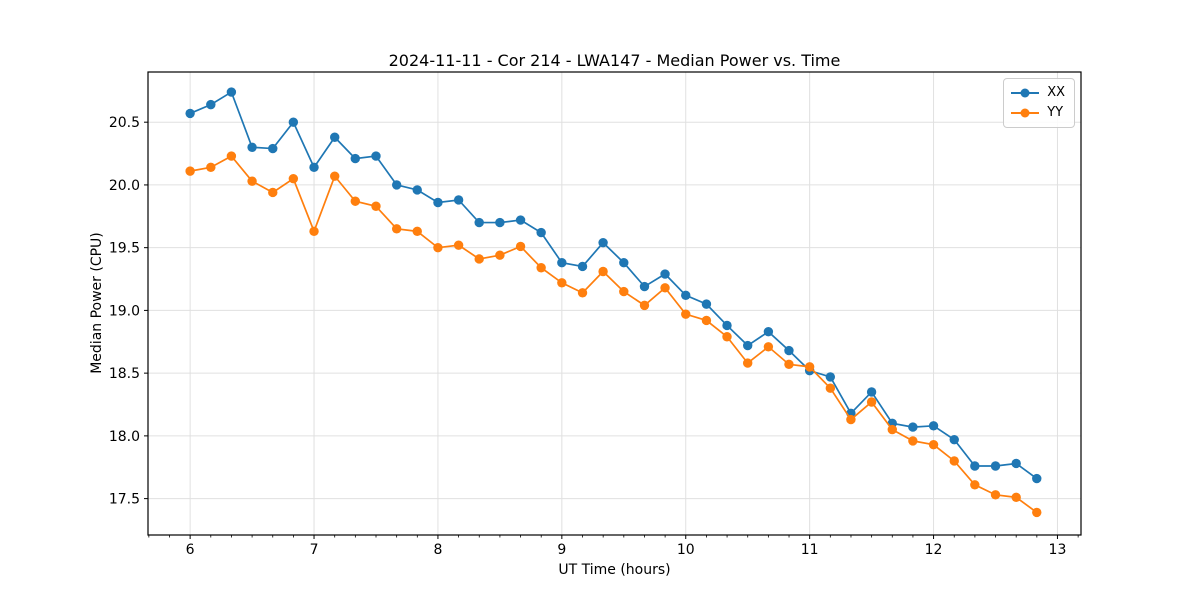  What do you see at coordinates (314, 550) in the screenshot?
I see `x-tick-label: 7` at bounding box center [314, 550].